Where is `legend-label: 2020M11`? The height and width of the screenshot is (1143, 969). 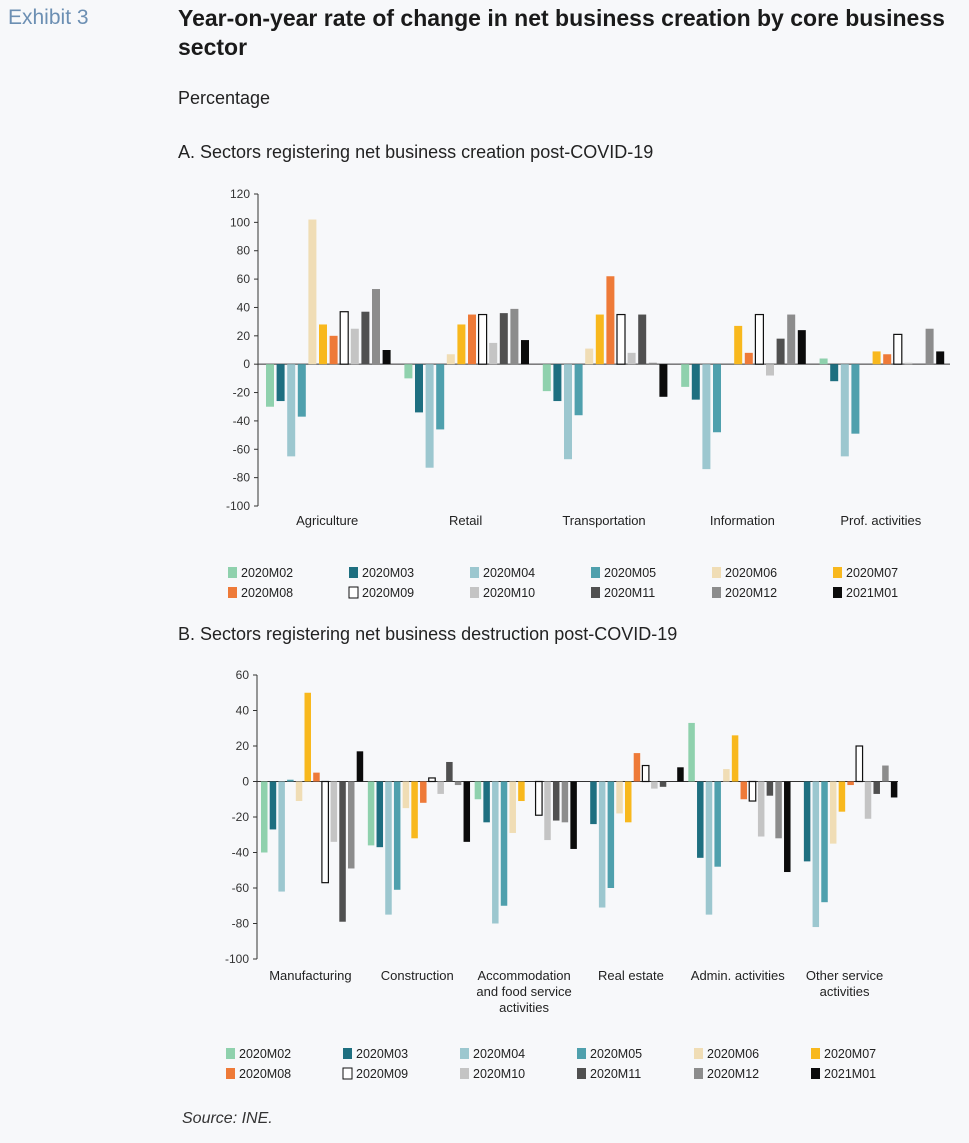
legend-label: 2020M11 is located at coordinates (615, 1074).